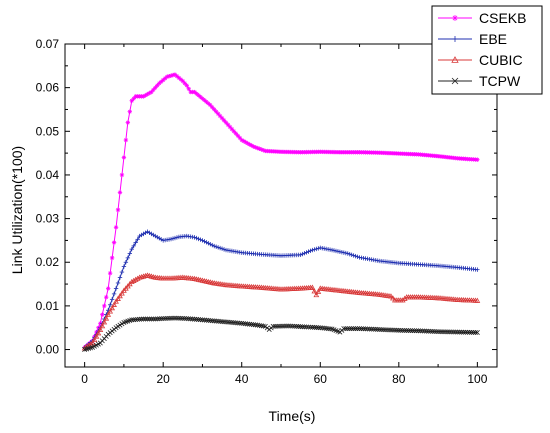 The image size is (550, 433). Describe the element at coordinates (84, 379) in the screenshot. I see `x-tick-label: 0` at that location.